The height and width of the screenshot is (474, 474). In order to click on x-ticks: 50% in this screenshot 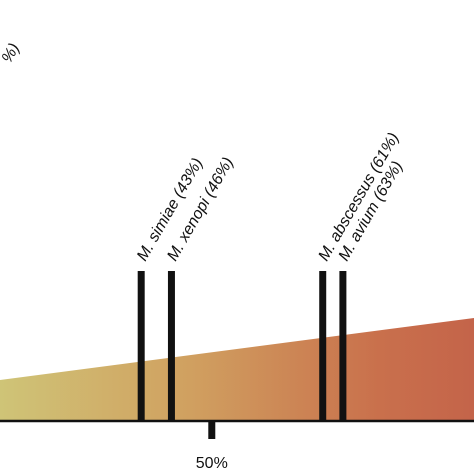, I will do `click(212, 446)`.